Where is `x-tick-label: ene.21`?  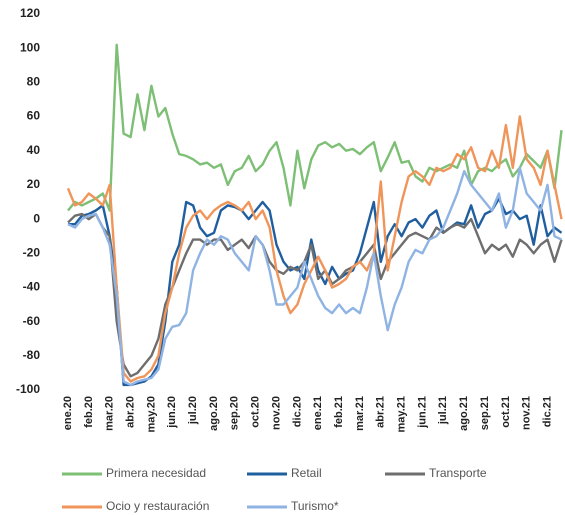
x-tick-label: ene.21 is located at coordinates (318, 413).